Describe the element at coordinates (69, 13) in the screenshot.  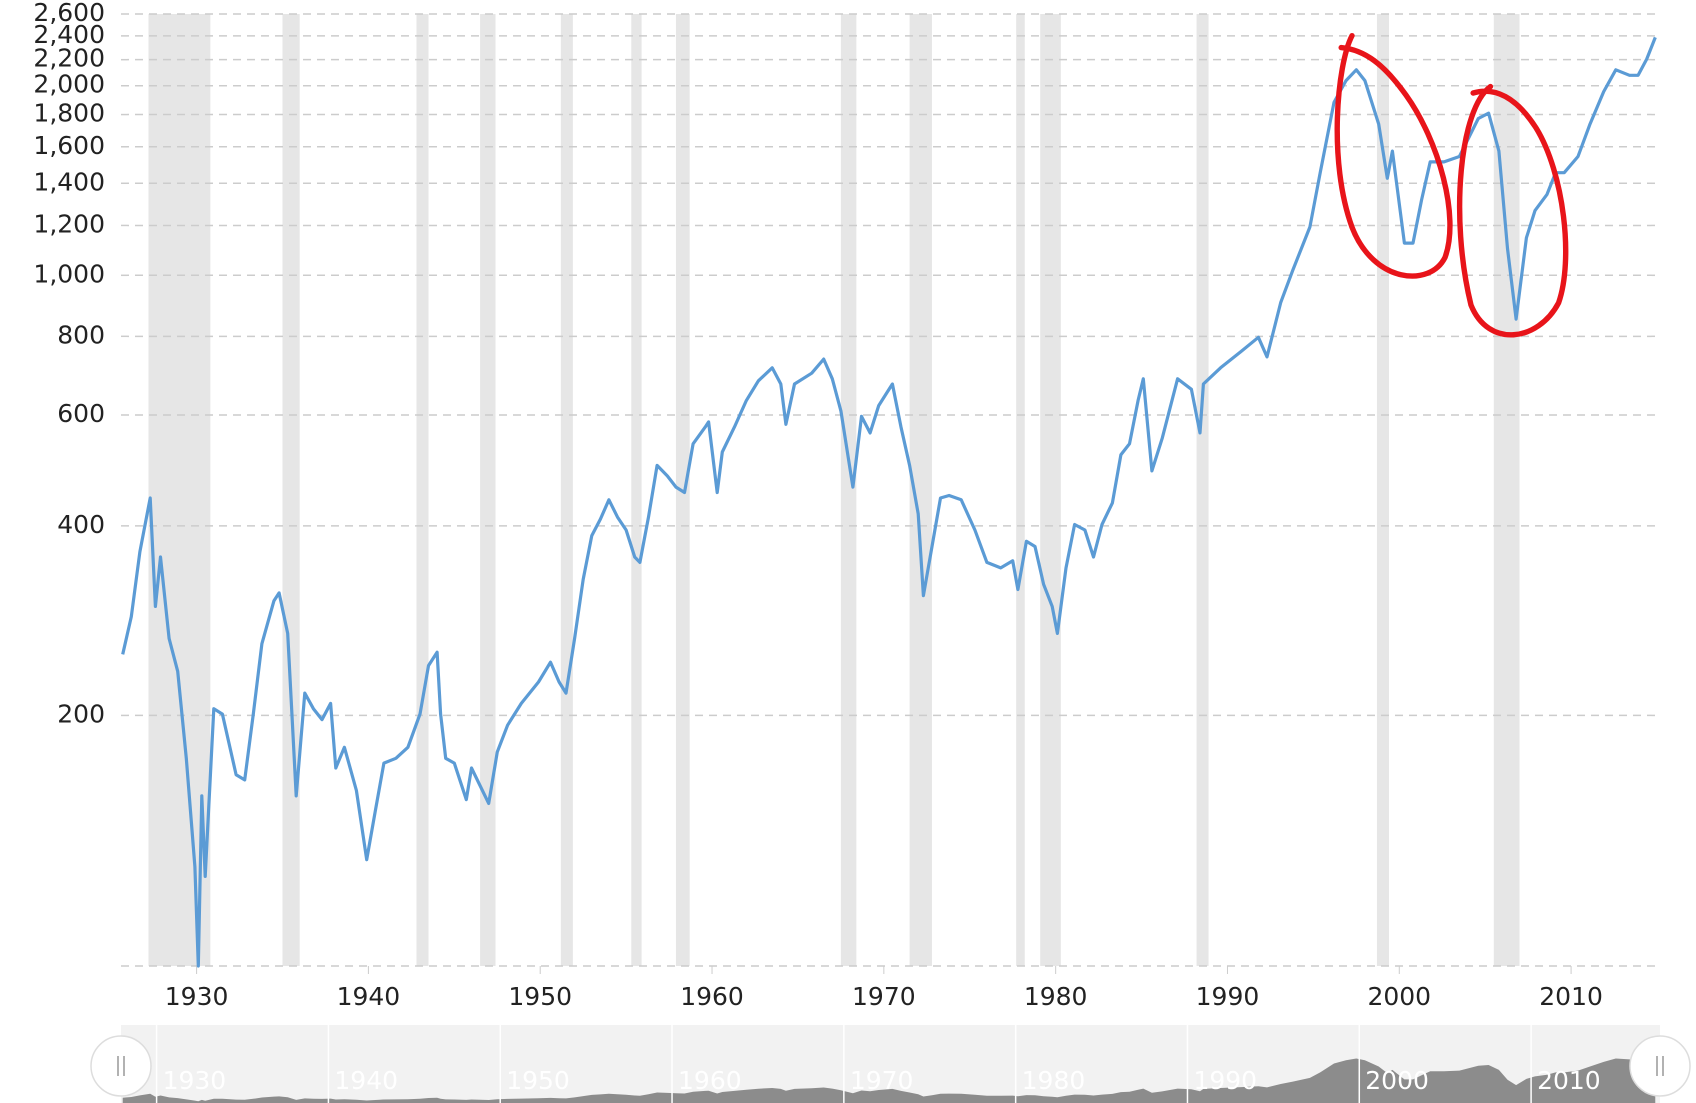
I see `y-tick-label: 2,600` at that location.